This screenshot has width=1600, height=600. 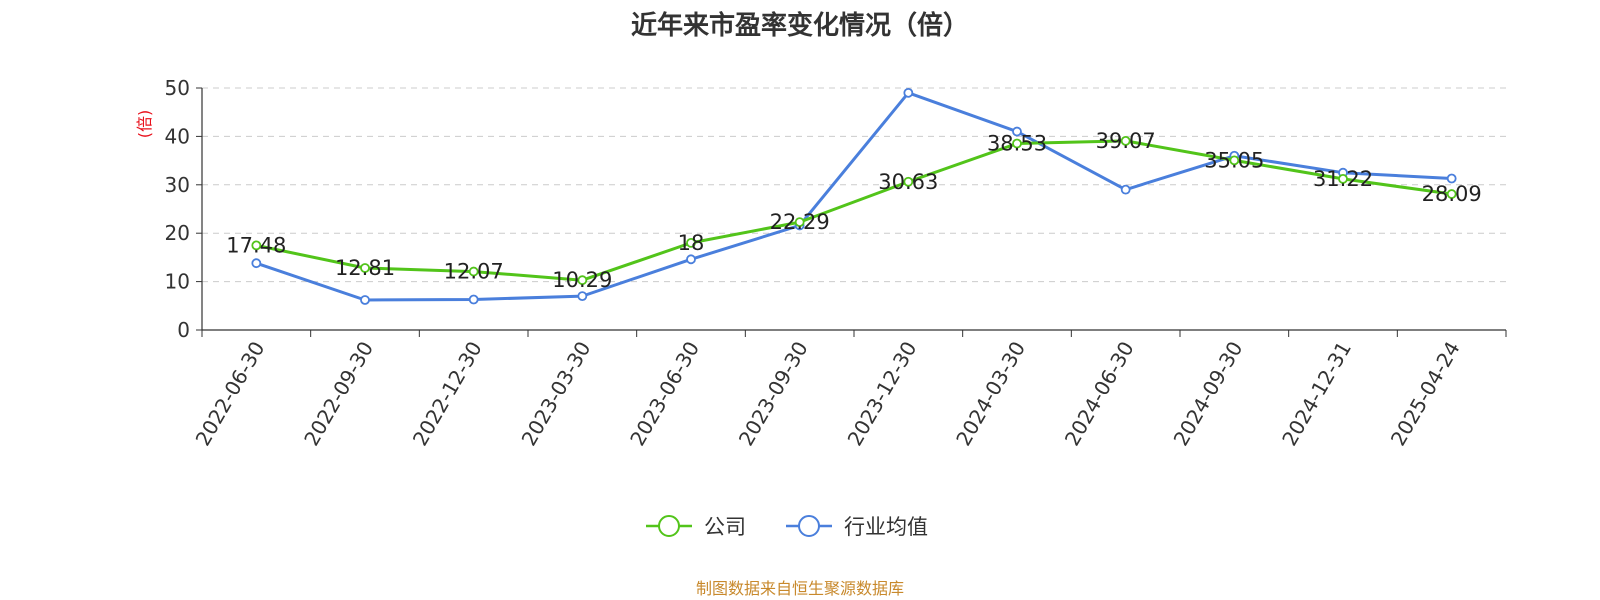 I want to click on y-tick-label: 30, so click(x=177, y=185).